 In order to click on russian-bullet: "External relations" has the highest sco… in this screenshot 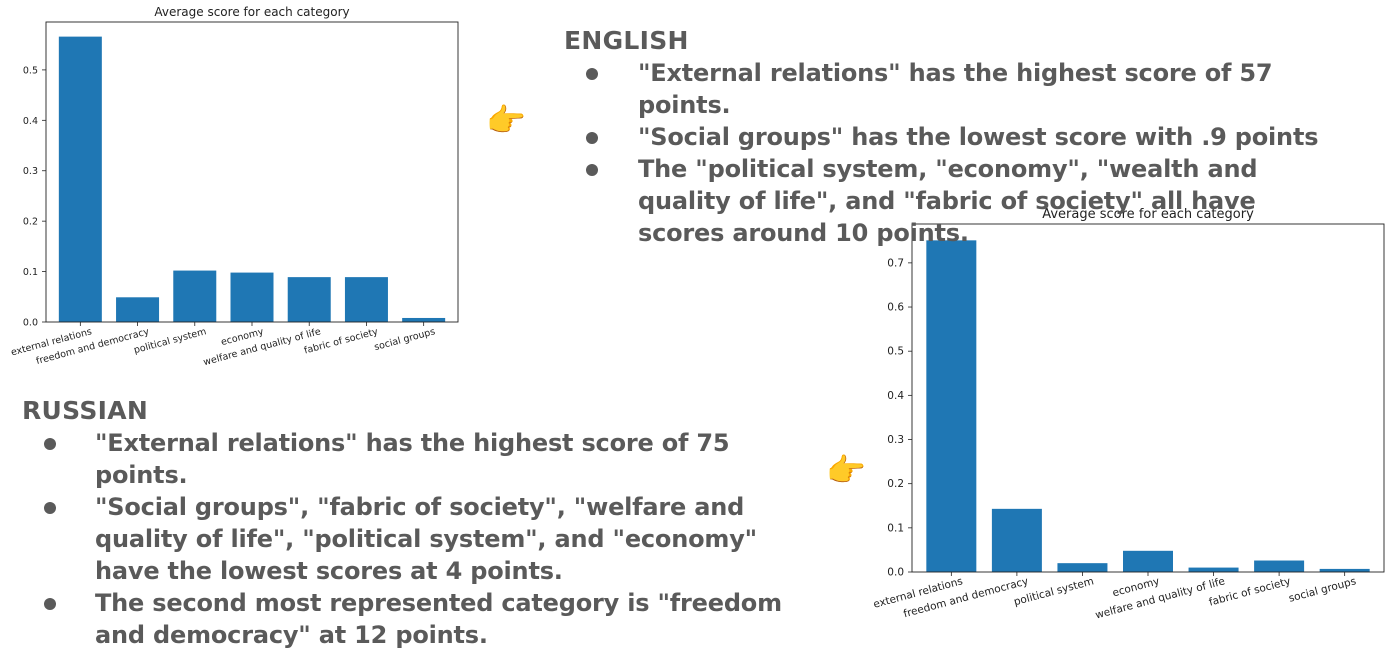, I will do `click(422, 459)`.